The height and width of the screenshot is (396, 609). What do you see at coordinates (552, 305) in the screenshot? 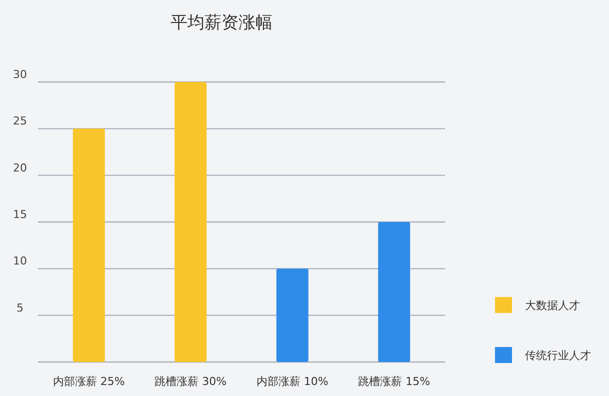
I see `legend-label: 大数据人才` at bounding box center [552, 305].